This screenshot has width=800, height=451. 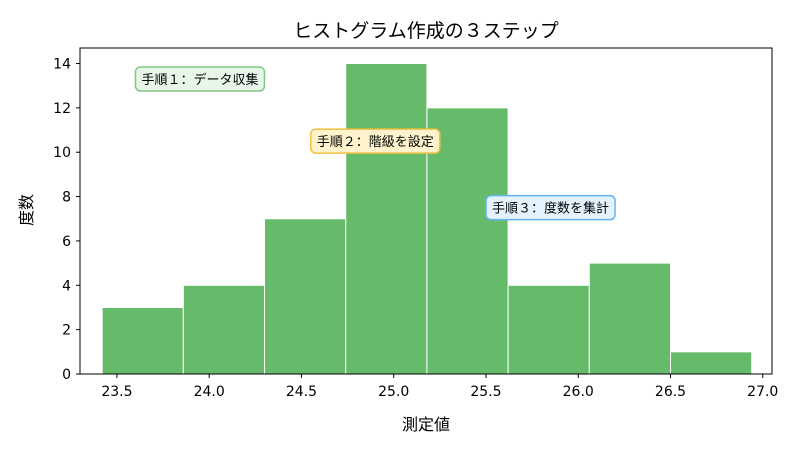 What do you see at coordinates (116, 392) in the screenshot?
I see `x-tick-label: 23.5` at bounding box center [116, 392].